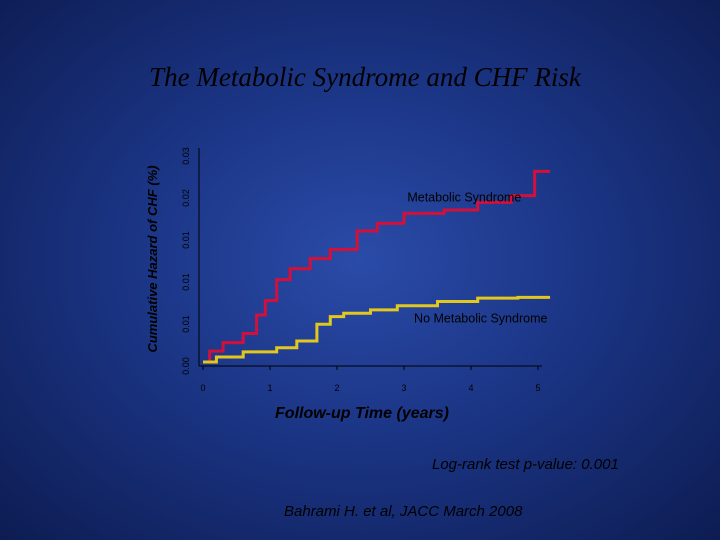  What do you see at coordinates (470, 388) in the screenshot?
I see `x-tick-label: 4` at bounding box center [470, 388].